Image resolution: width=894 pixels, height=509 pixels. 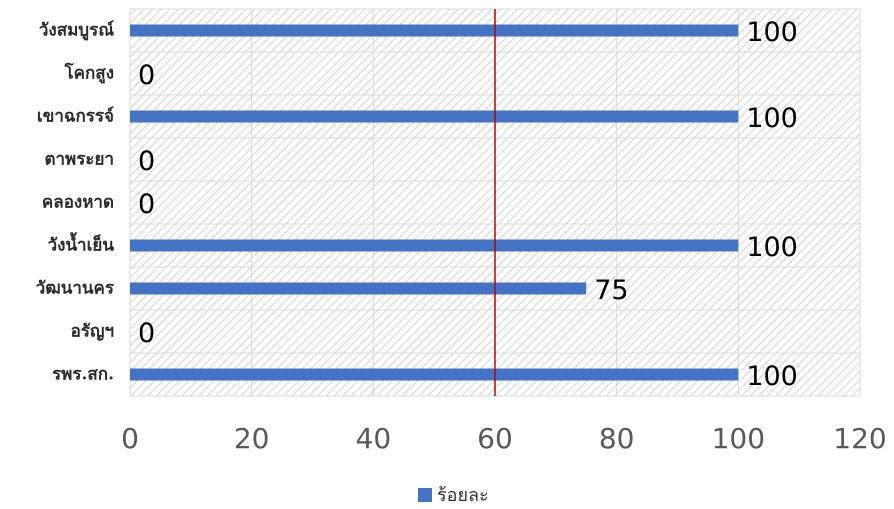 What do you see at coordinates (89, 74) in the screenshot?
I see `category-label: โคกสูง` at bounding box center [89, 74].